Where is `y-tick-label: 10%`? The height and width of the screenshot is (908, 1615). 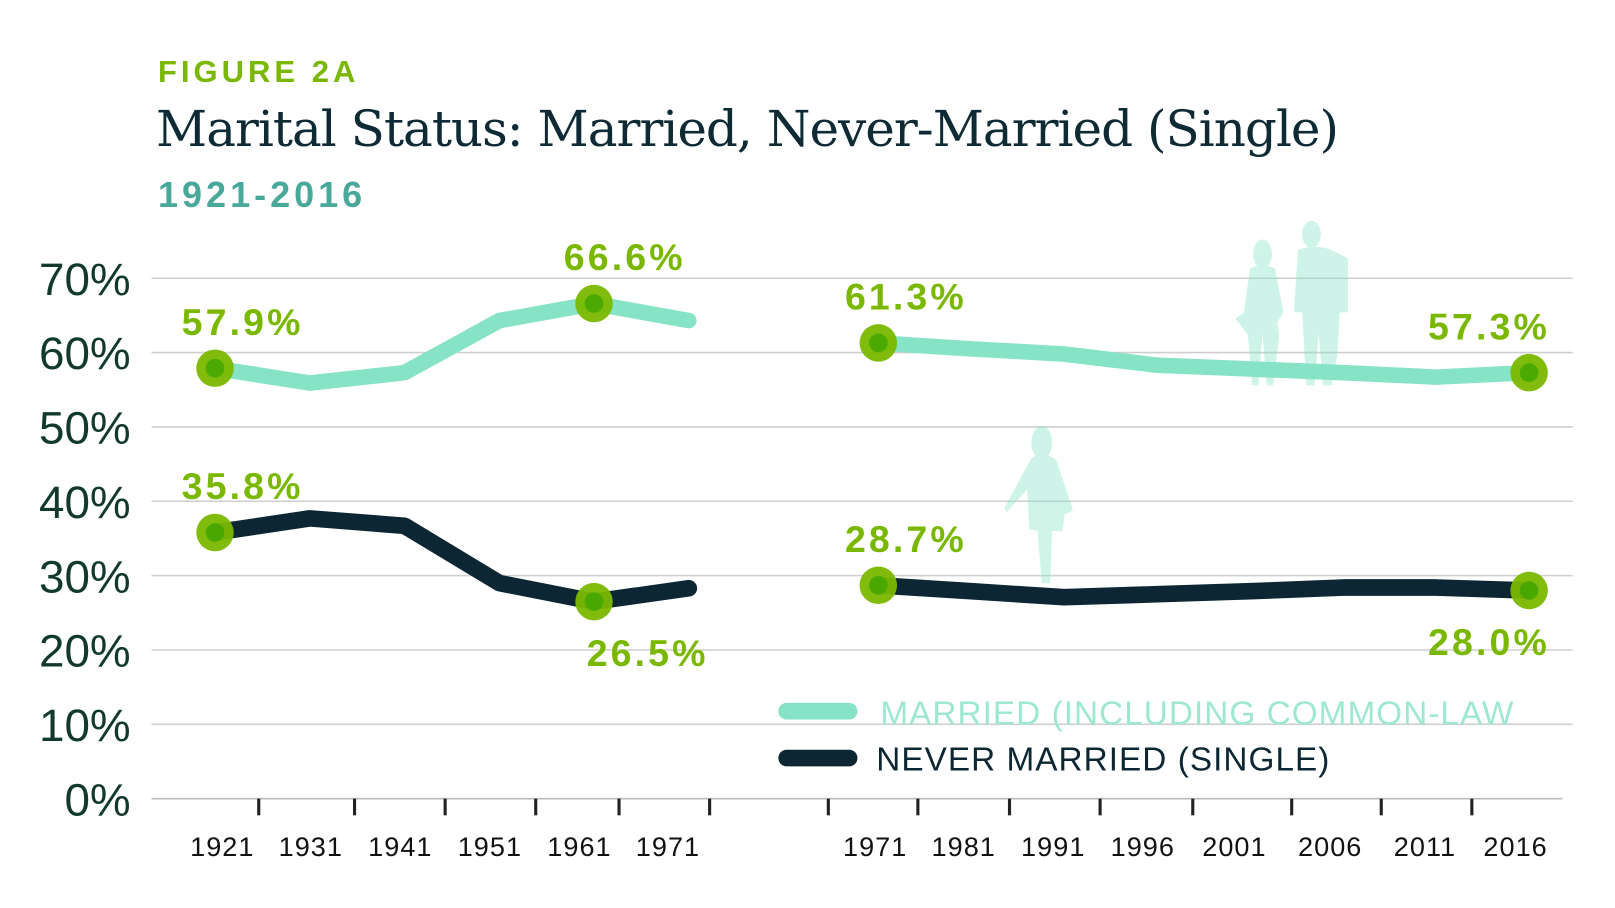 y-tick-label: 10% is located at coordinates (85, 725).